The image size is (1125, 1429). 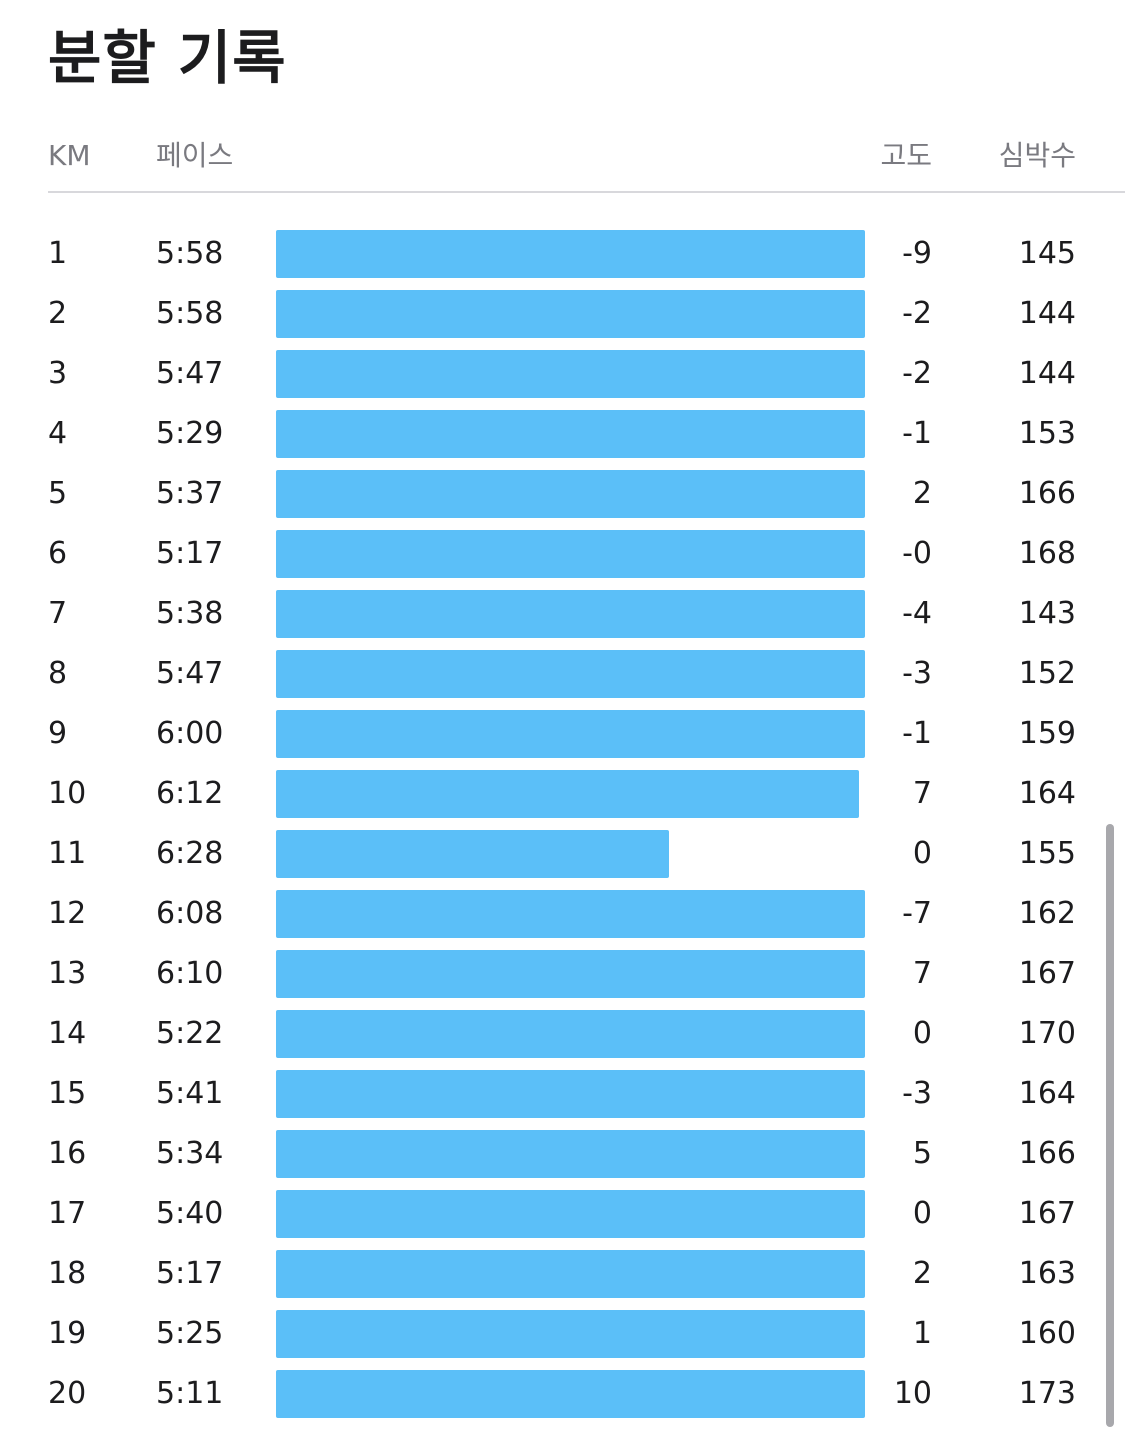 I want to click on table-row: 19 5:25 1 160, so click(x=562, y=1334).